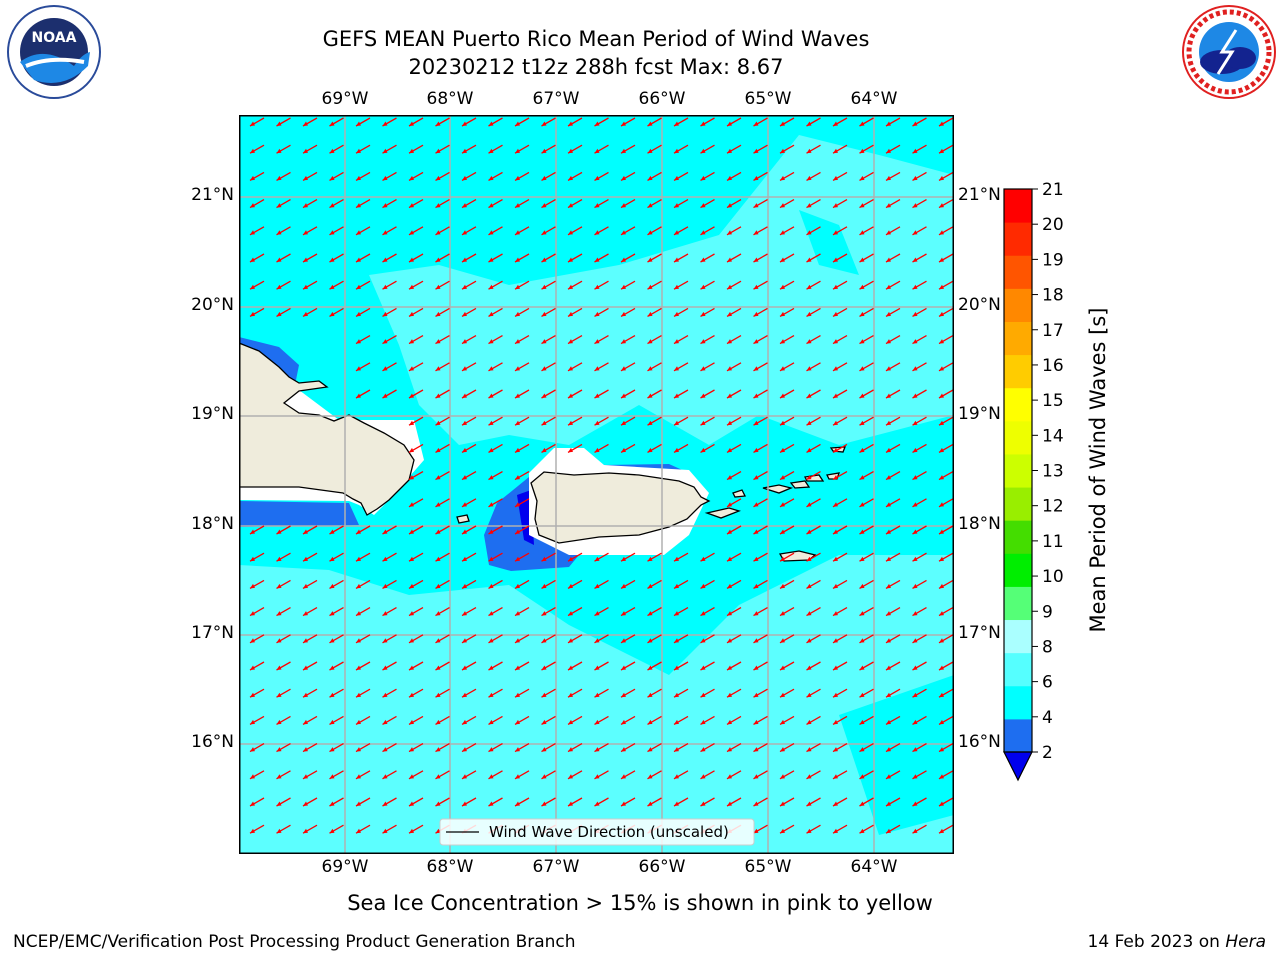 This screenshot has height=960, width=1280. What do you see at coordinates (327, 429) in the screenshot?
I see `land-hispaniola` at bounding box center [327, 429].